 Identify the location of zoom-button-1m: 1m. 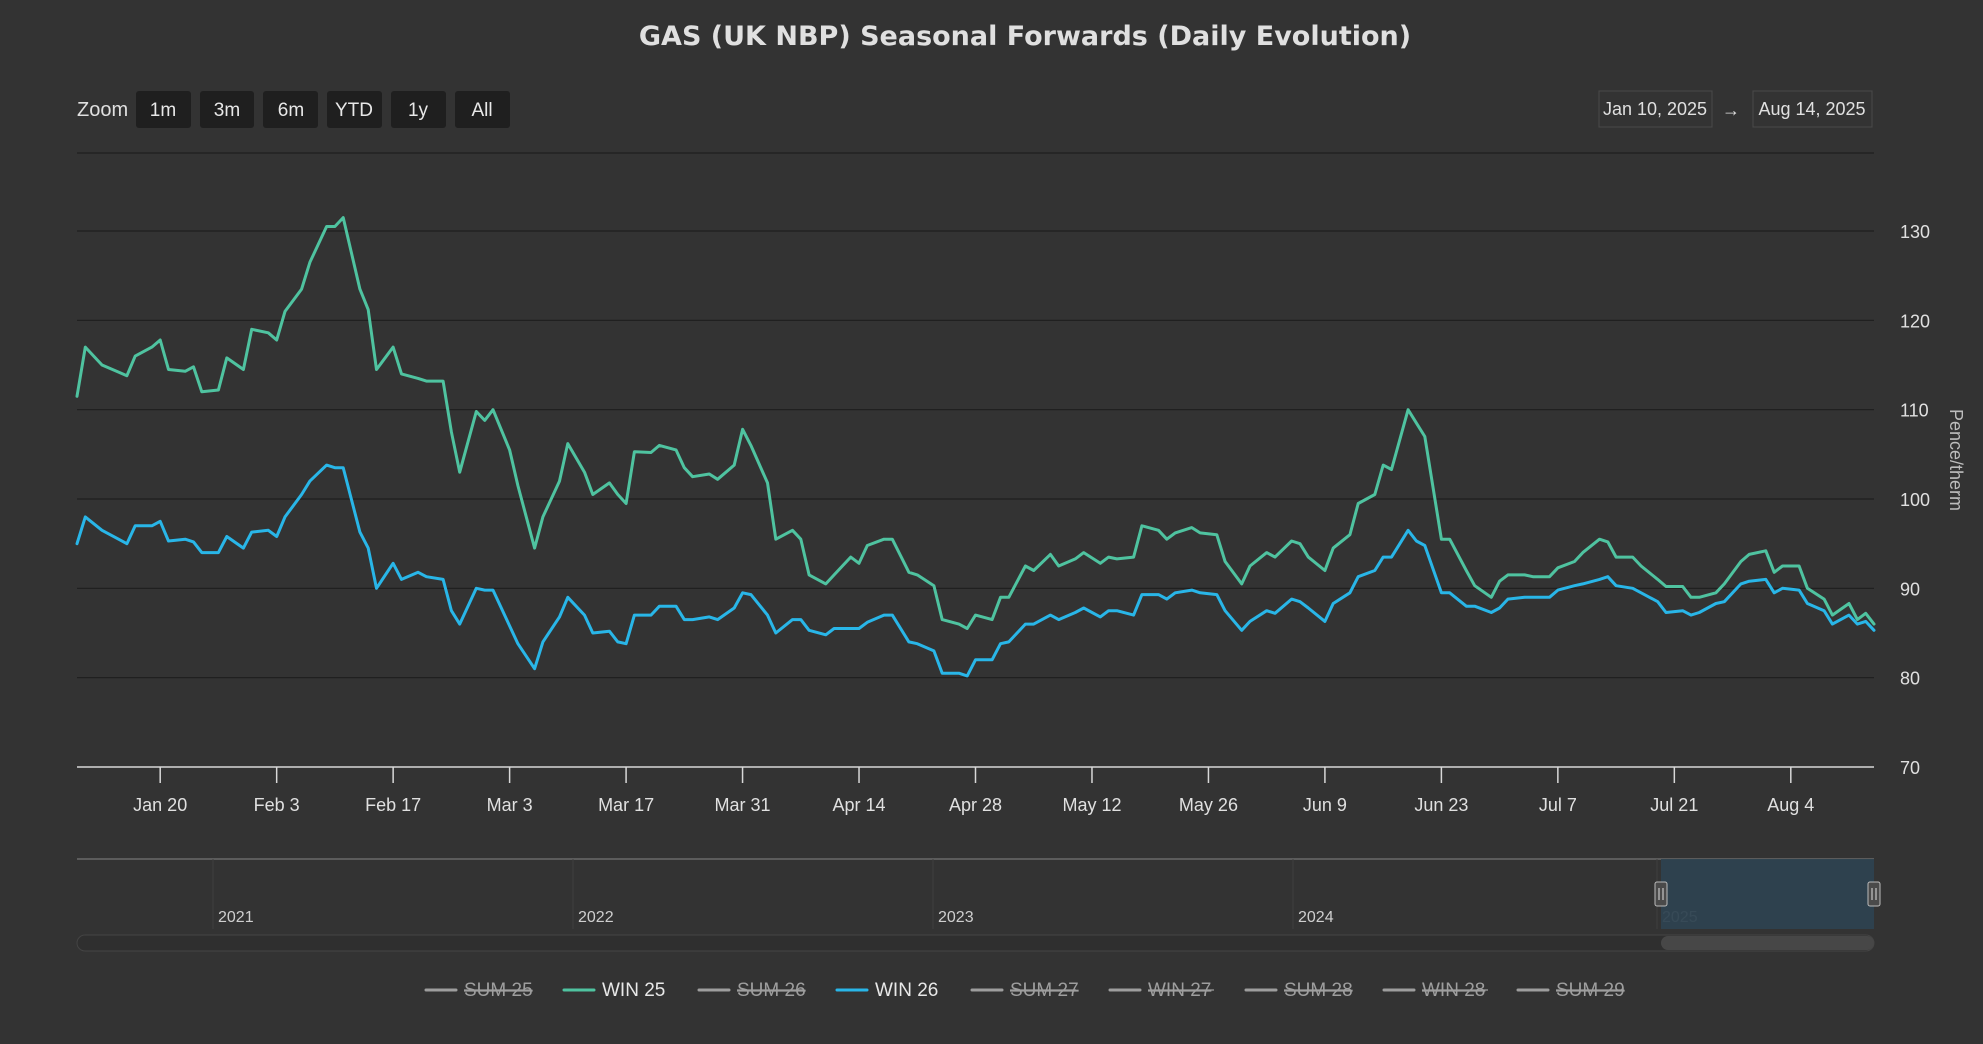
(163, 109).